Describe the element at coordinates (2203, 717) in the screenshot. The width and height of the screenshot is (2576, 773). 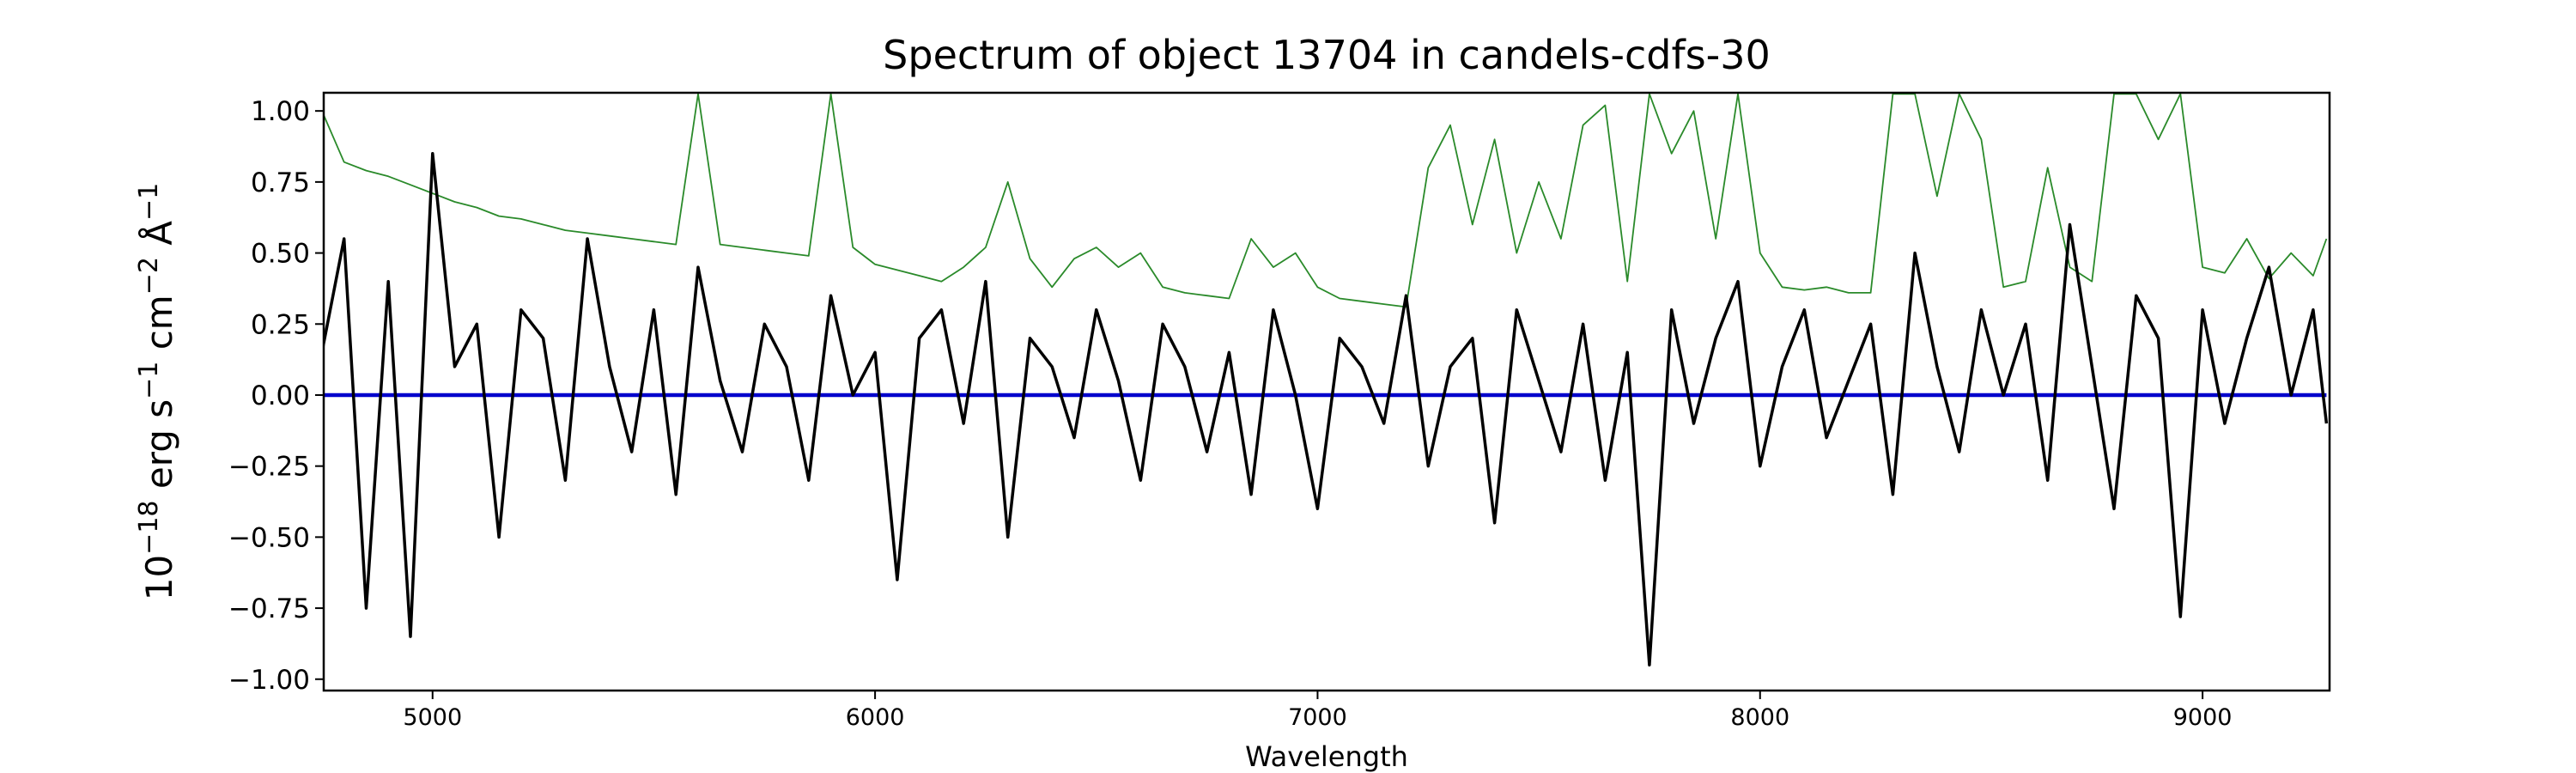
I see `x-tick-label: 9000` at that location.